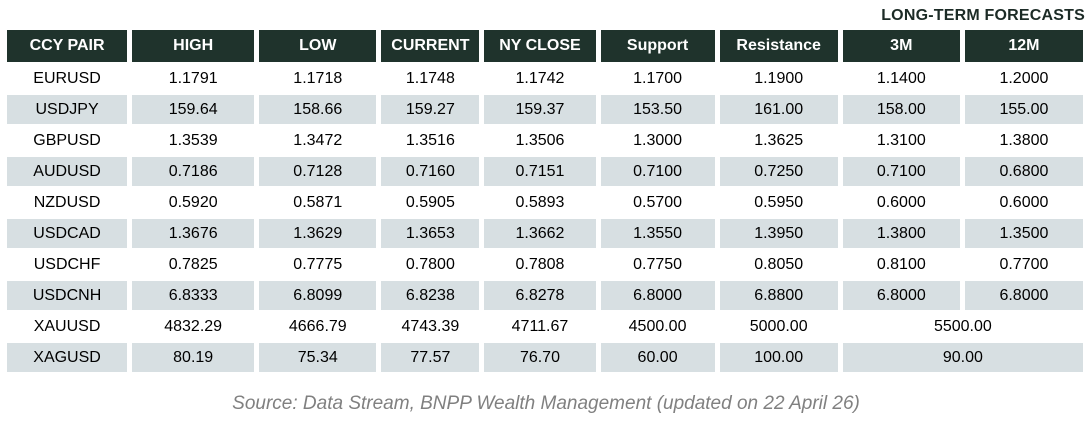 Image resolution: width=1092 pixels, height=425 pixels. Describe the element at coordinates (657, 357) in the screenshot. I see `cell-value: 60.00` at that location.